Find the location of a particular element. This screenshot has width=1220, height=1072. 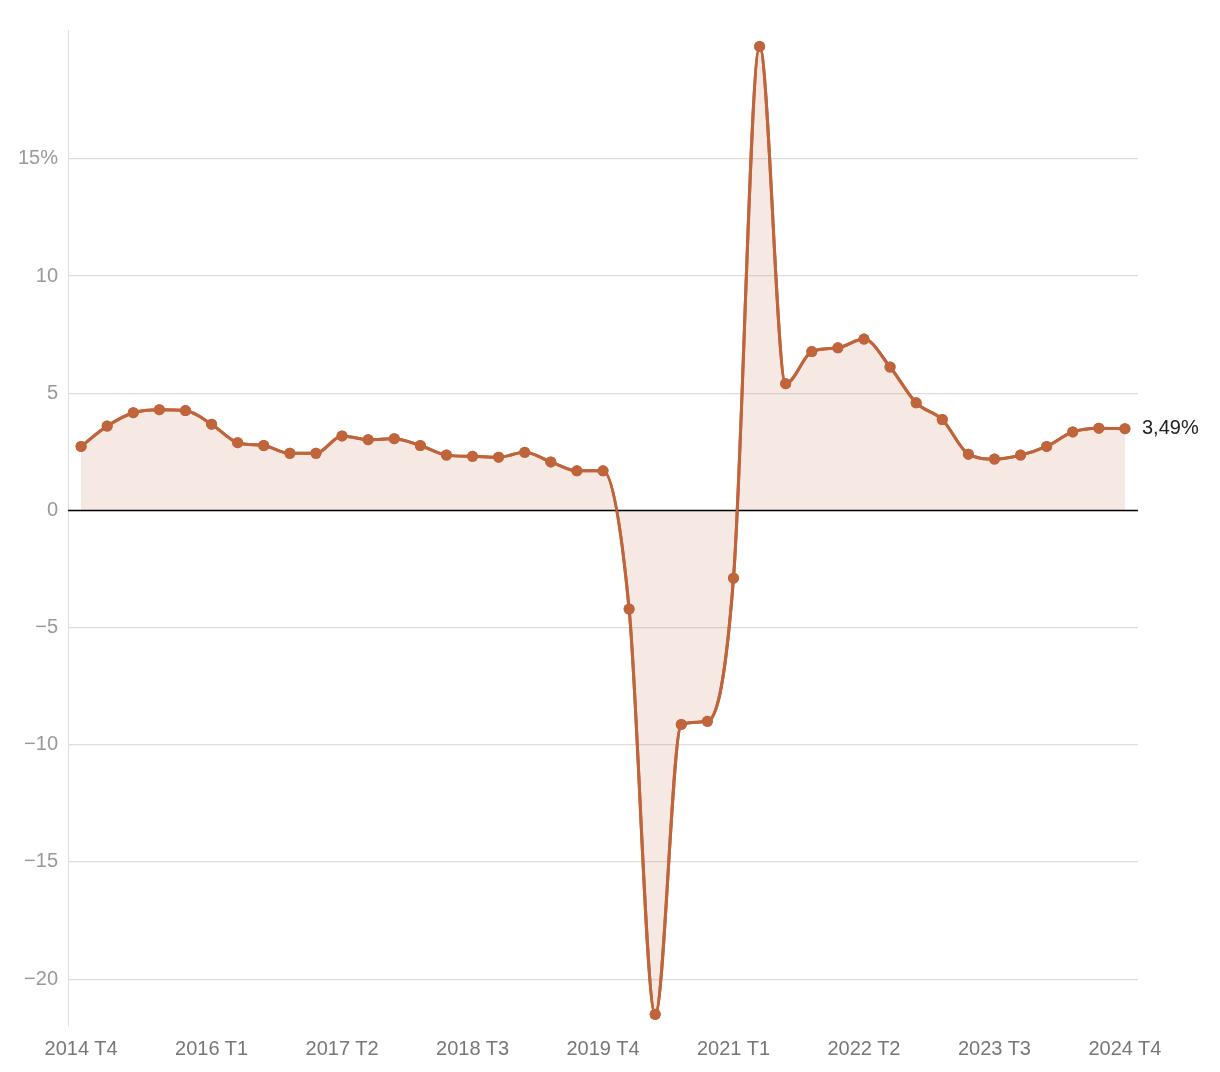

y-tick-label: 5 is located at coordinates (52, 391).